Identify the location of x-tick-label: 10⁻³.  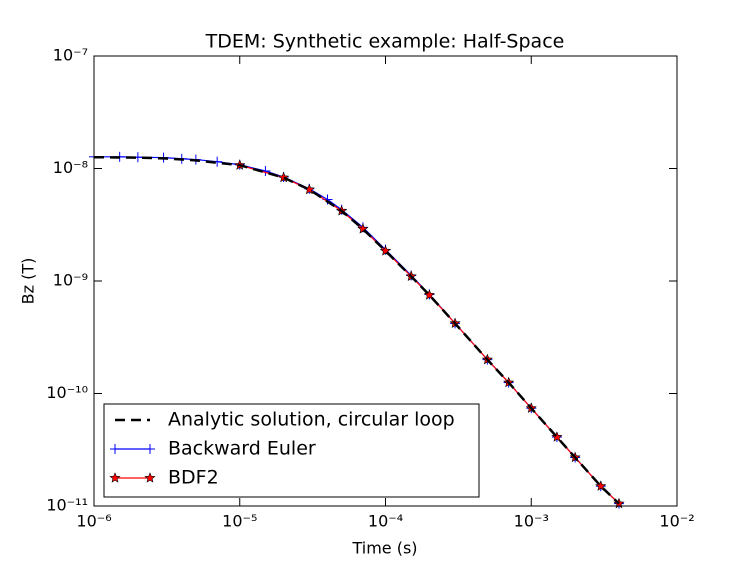
(531, 521).